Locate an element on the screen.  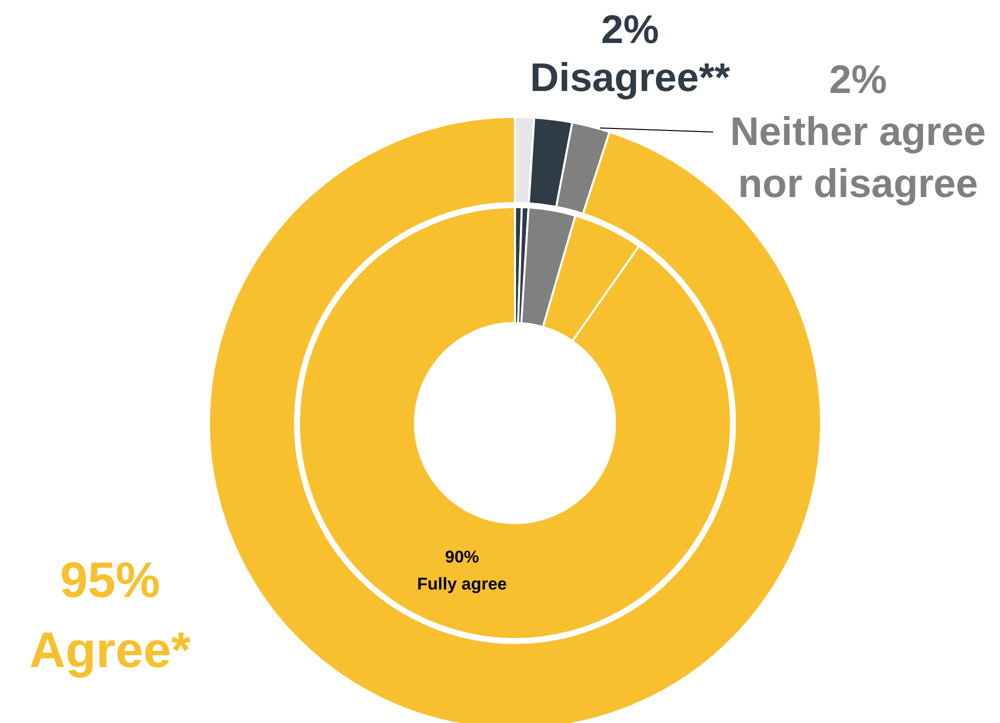
slice-label: Disagree** is located at coordinates (630, 78).